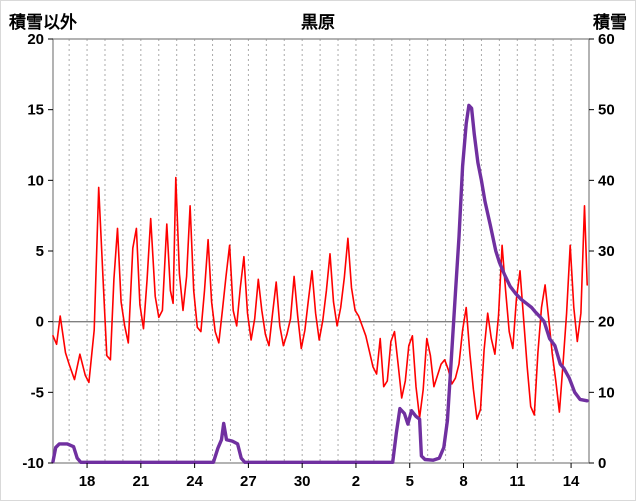 This screenshot has height=501, width=636. I want to click on left-axis-tick-label: 10, so click(35, 180).